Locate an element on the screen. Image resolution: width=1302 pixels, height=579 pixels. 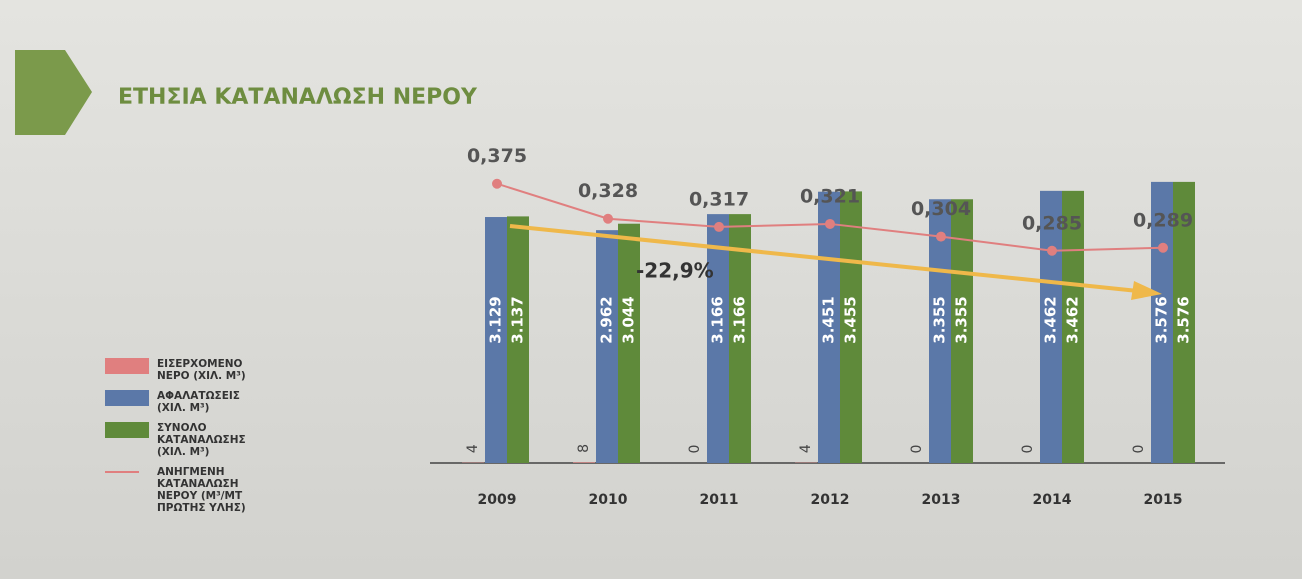
bar-value-label: 3.129 is located at coordinates (496, 319).